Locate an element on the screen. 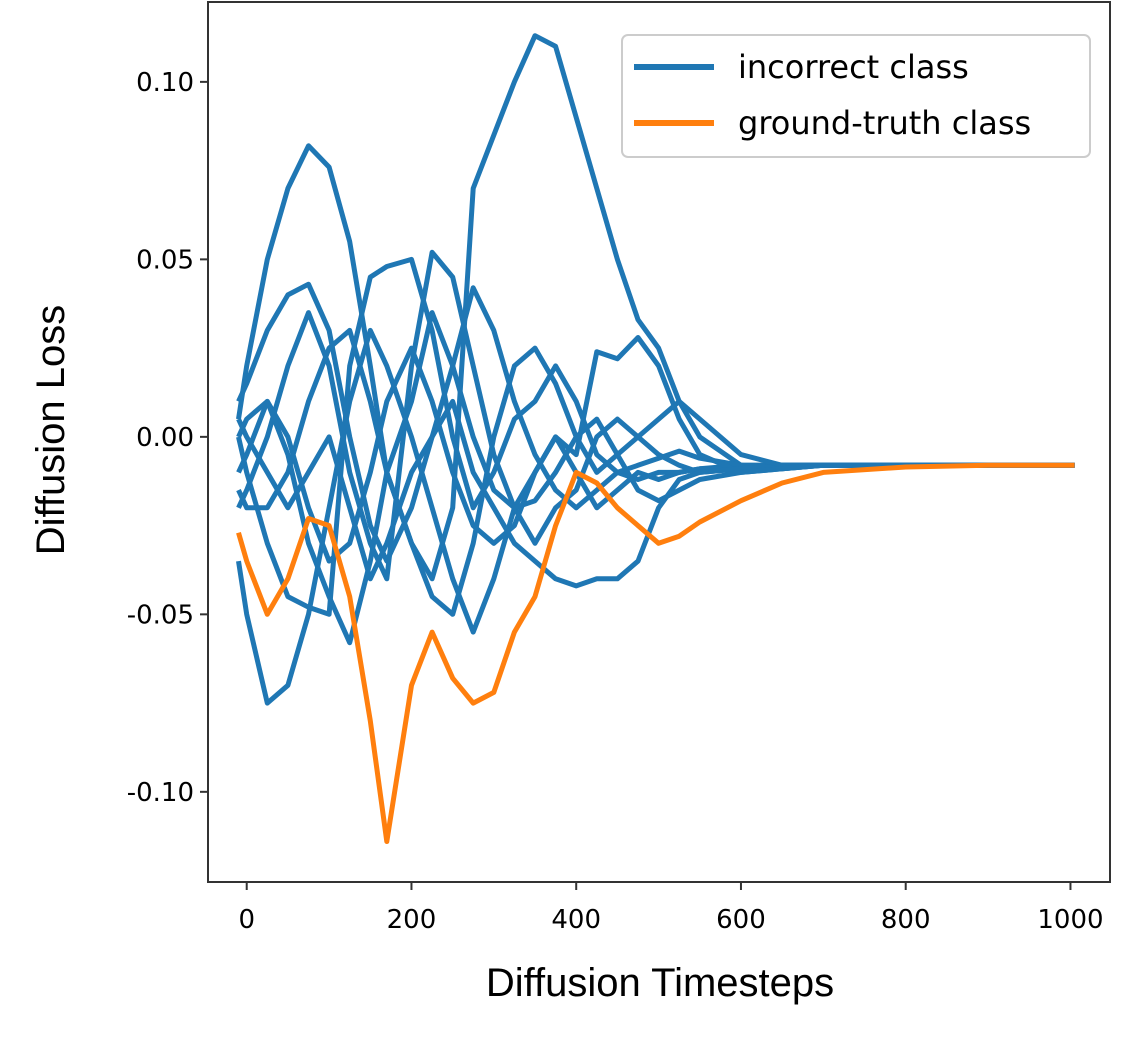 Image resolution: width=1140 pixels, height=1054 pixels. x-tick-label: 600 is located at coordinates (741, 920).